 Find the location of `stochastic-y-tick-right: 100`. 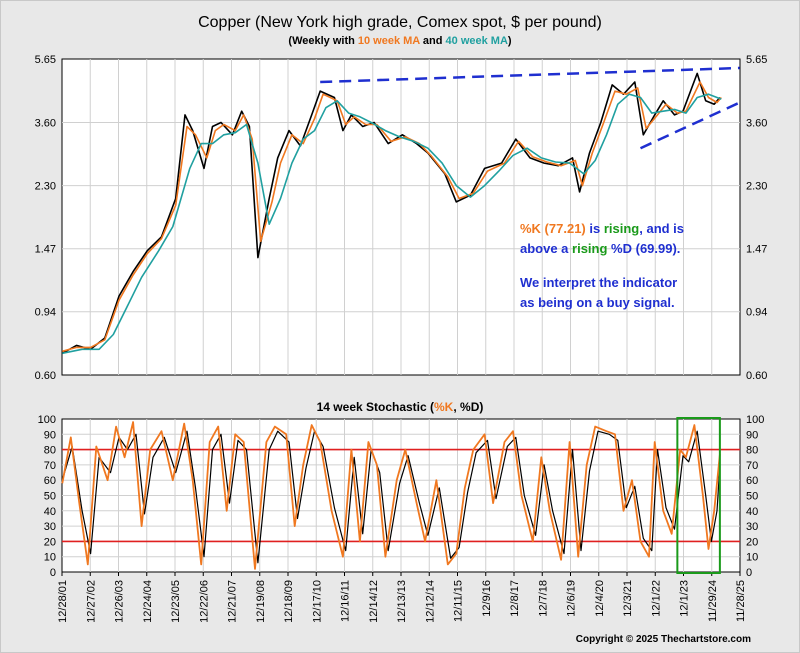

stochastic-y-tick-right: 100 is located at coordinates (755, 420).